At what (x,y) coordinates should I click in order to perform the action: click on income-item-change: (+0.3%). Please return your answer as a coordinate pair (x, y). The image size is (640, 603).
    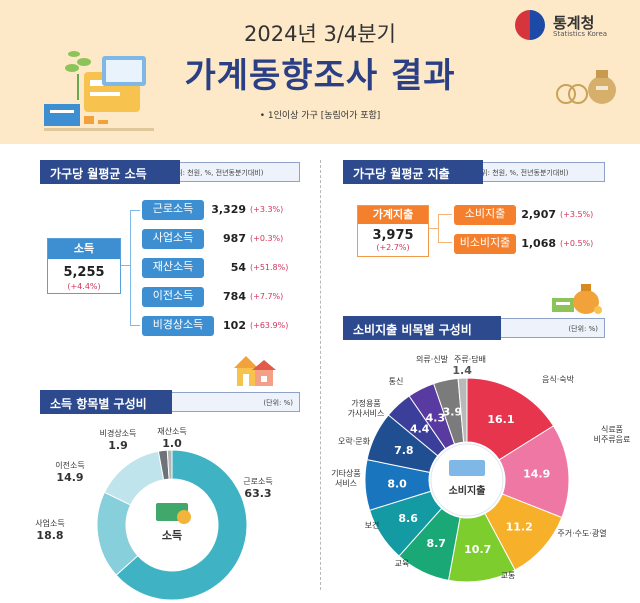
    Looking at the image, I should click on (267, 238).